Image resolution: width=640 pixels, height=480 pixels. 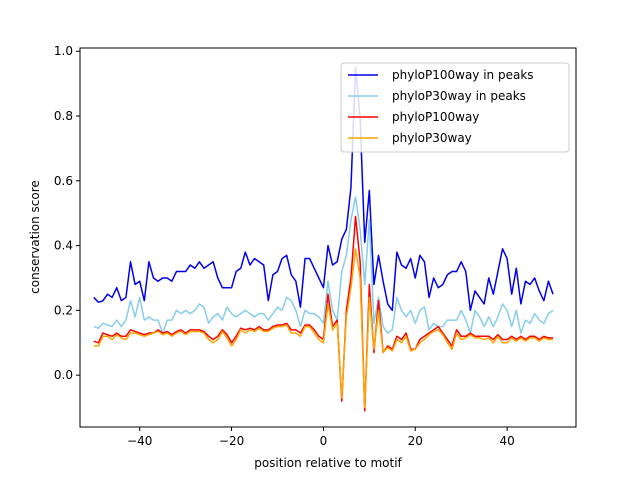 I want to click on y-tick-label: 0.0, so click(x=63, y=375).